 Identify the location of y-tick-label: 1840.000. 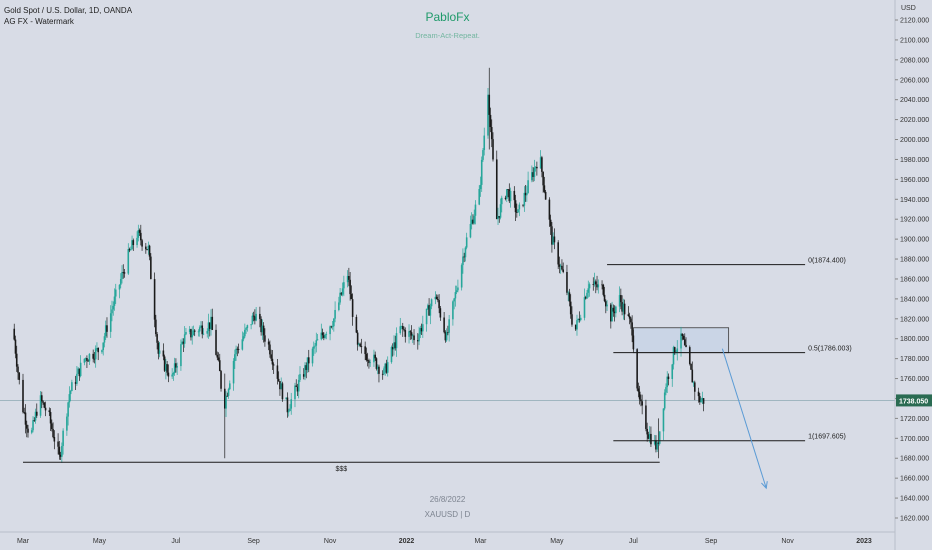
(914, 299).